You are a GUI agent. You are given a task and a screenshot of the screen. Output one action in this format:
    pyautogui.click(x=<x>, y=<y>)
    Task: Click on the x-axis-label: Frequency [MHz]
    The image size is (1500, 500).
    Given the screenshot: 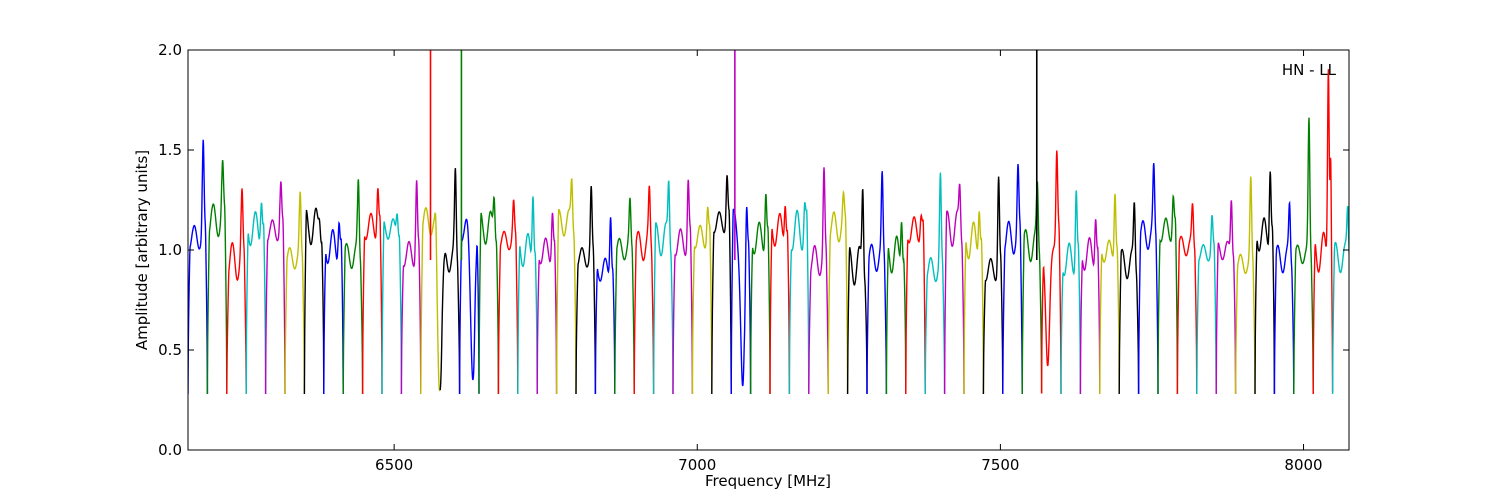 What is the action you would take?
    pyautogui.click(x=768, y=481)
    